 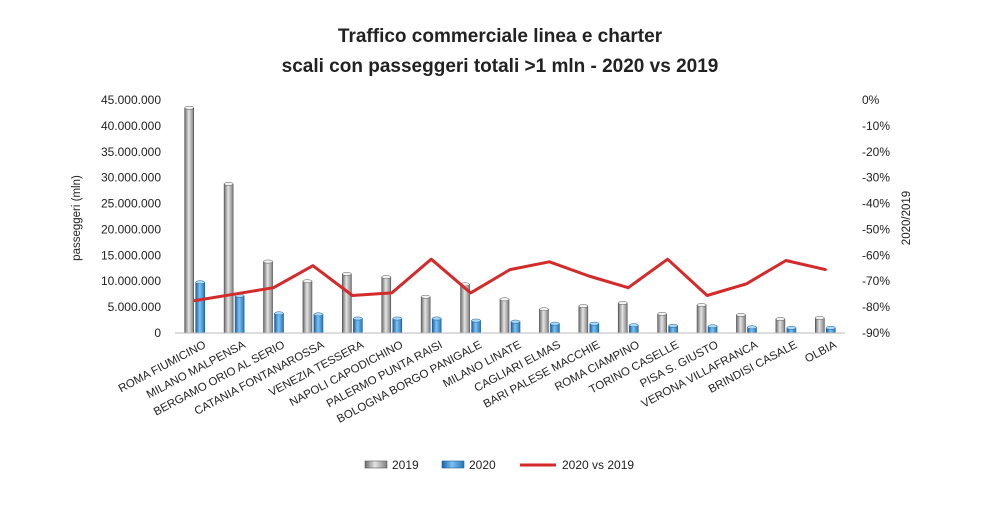 What do you see at coordinates (821, 352) in the screenshot?
I see `category-label: OLBIA` at bounding box center [821, 352].